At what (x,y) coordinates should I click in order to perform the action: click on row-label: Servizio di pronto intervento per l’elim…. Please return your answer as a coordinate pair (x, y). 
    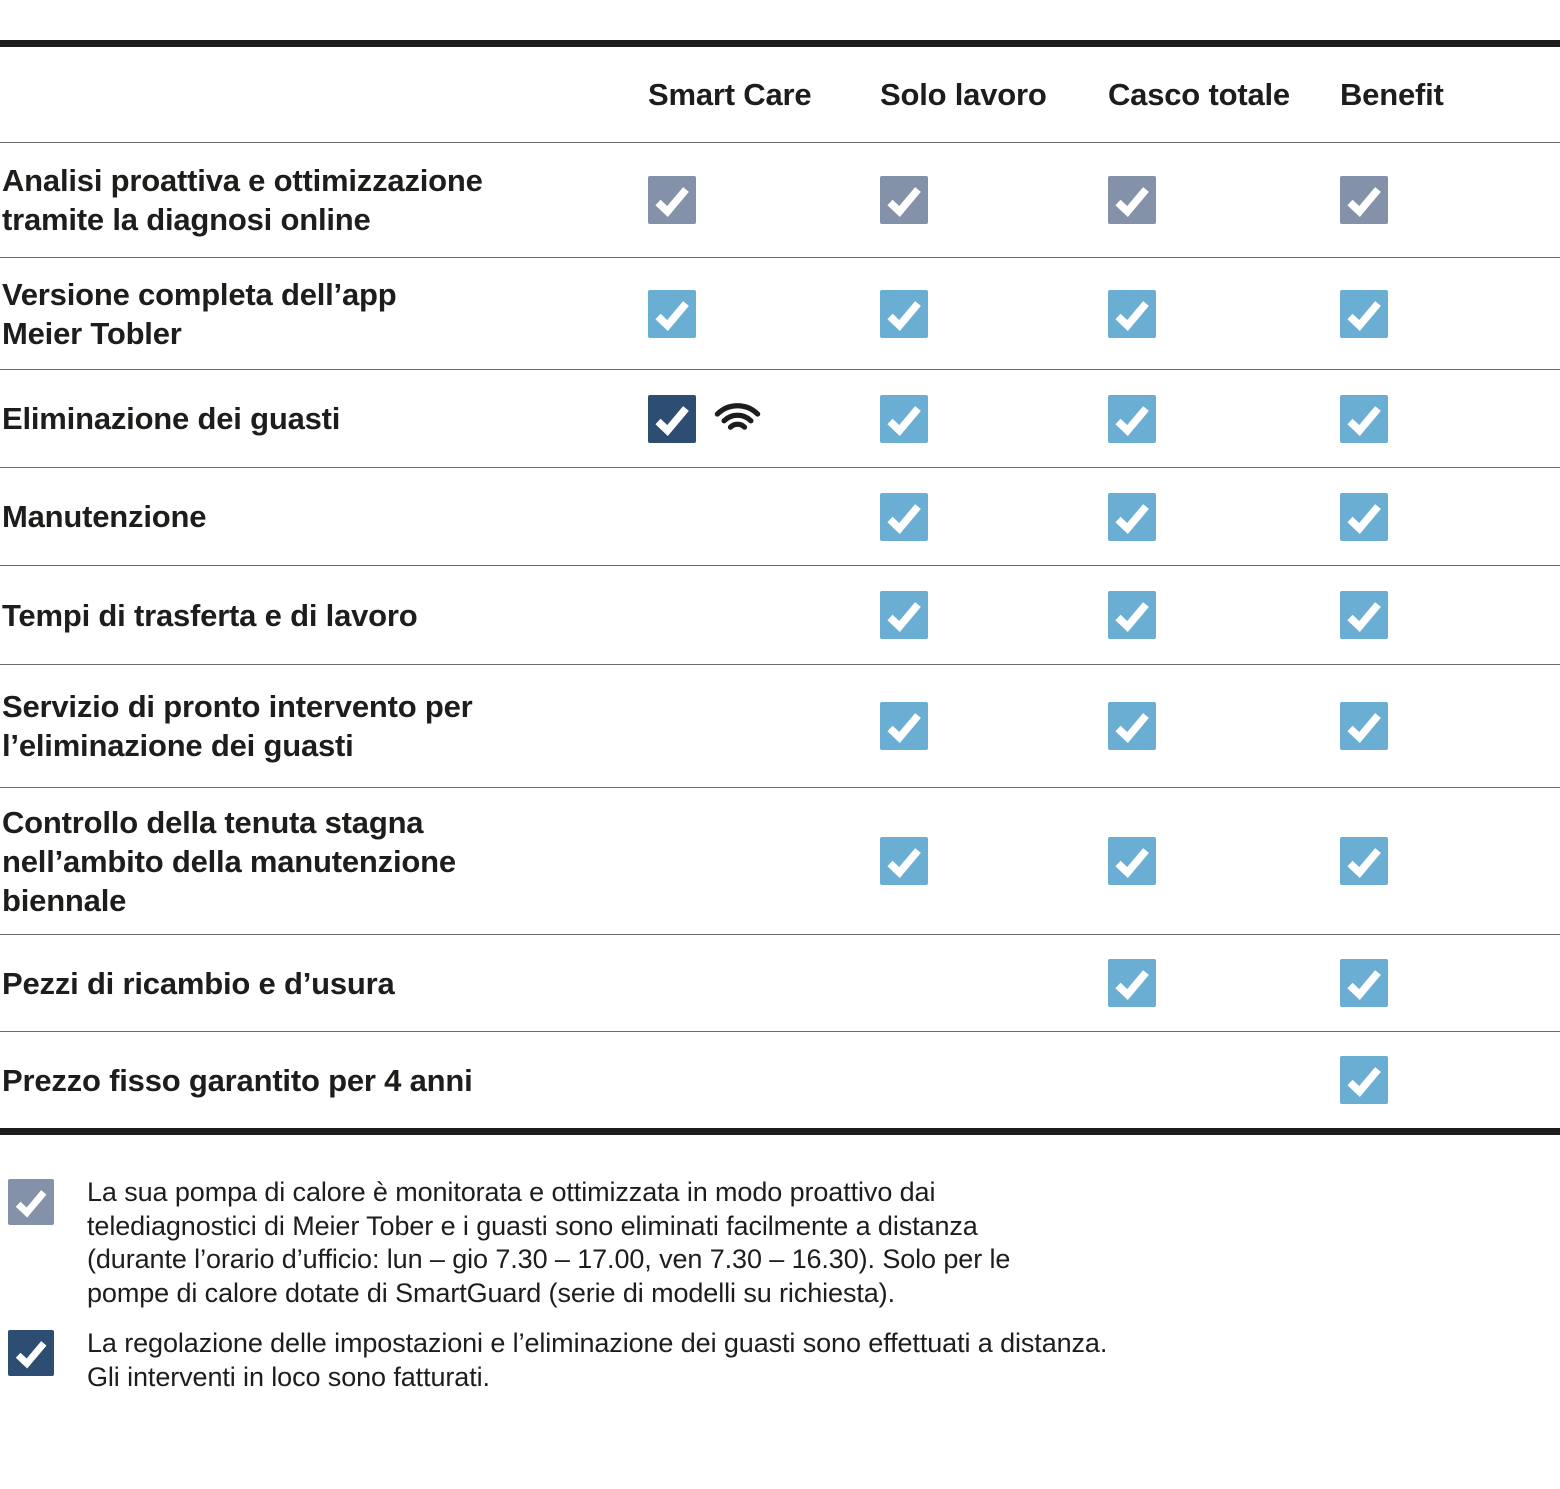
    Looking at the image, I should click on (237, 726).